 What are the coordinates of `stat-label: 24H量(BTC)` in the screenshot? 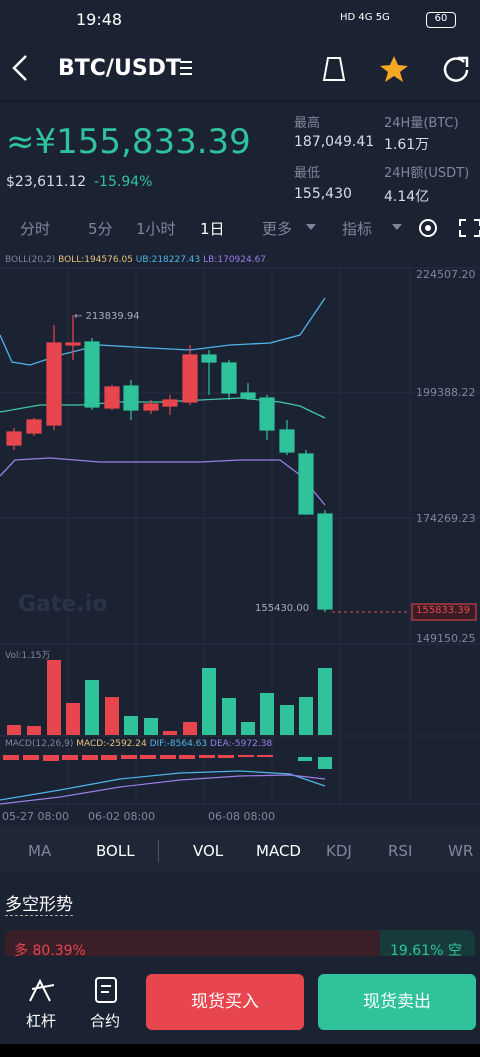 It's located at (421, 123).